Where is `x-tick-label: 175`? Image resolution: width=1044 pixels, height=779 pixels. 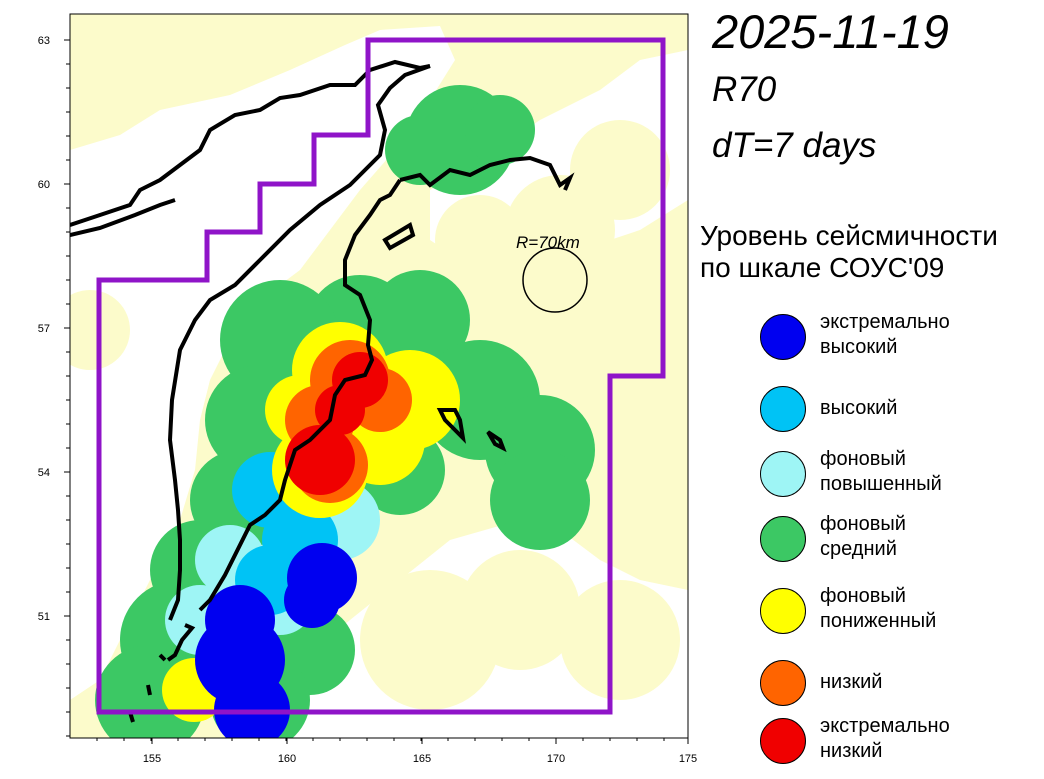
x-tick-label: 175 is located at coordinates (688, 759).